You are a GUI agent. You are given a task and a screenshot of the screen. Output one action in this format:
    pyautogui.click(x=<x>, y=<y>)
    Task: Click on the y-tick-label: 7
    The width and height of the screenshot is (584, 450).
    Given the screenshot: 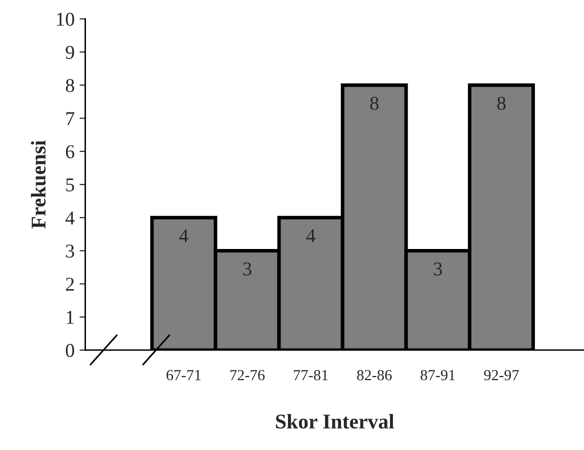 What is the action you would take?
    pyautogui.click(x=70, y=119)
    